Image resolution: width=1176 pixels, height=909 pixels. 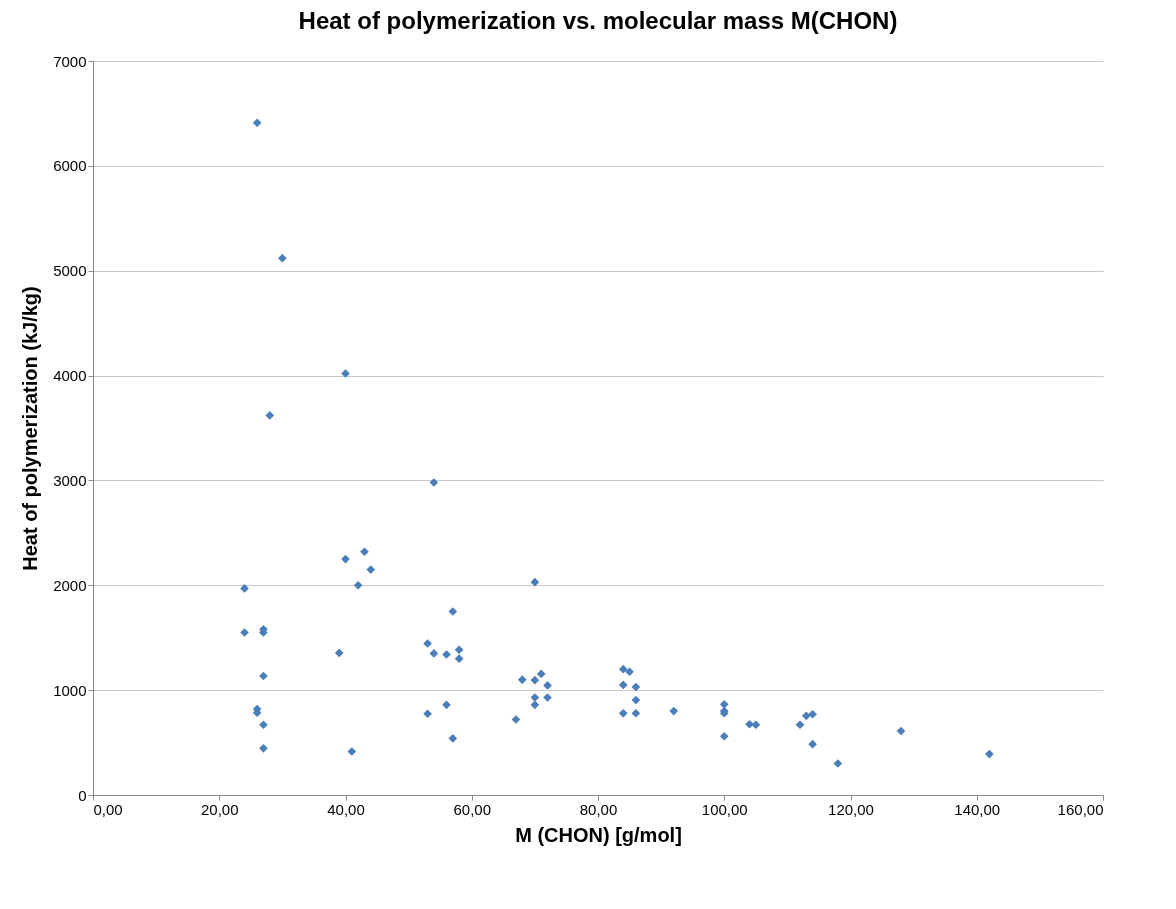 I want to click on y-tick-label: 5000, so click(x=70, y=271).